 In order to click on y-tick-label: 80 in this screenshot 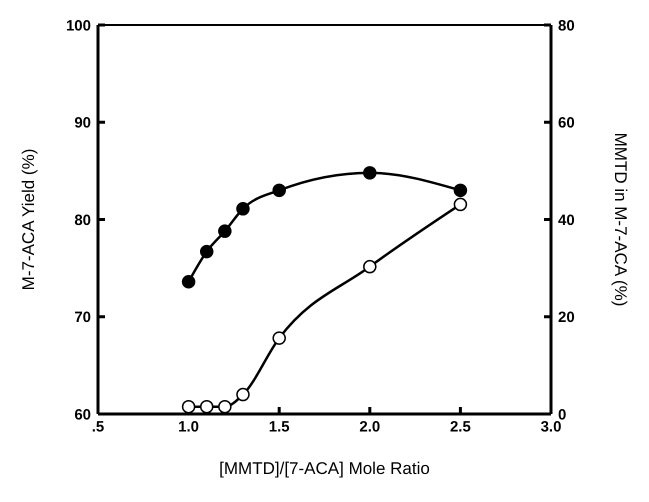, I will do `click(82, 220)`.